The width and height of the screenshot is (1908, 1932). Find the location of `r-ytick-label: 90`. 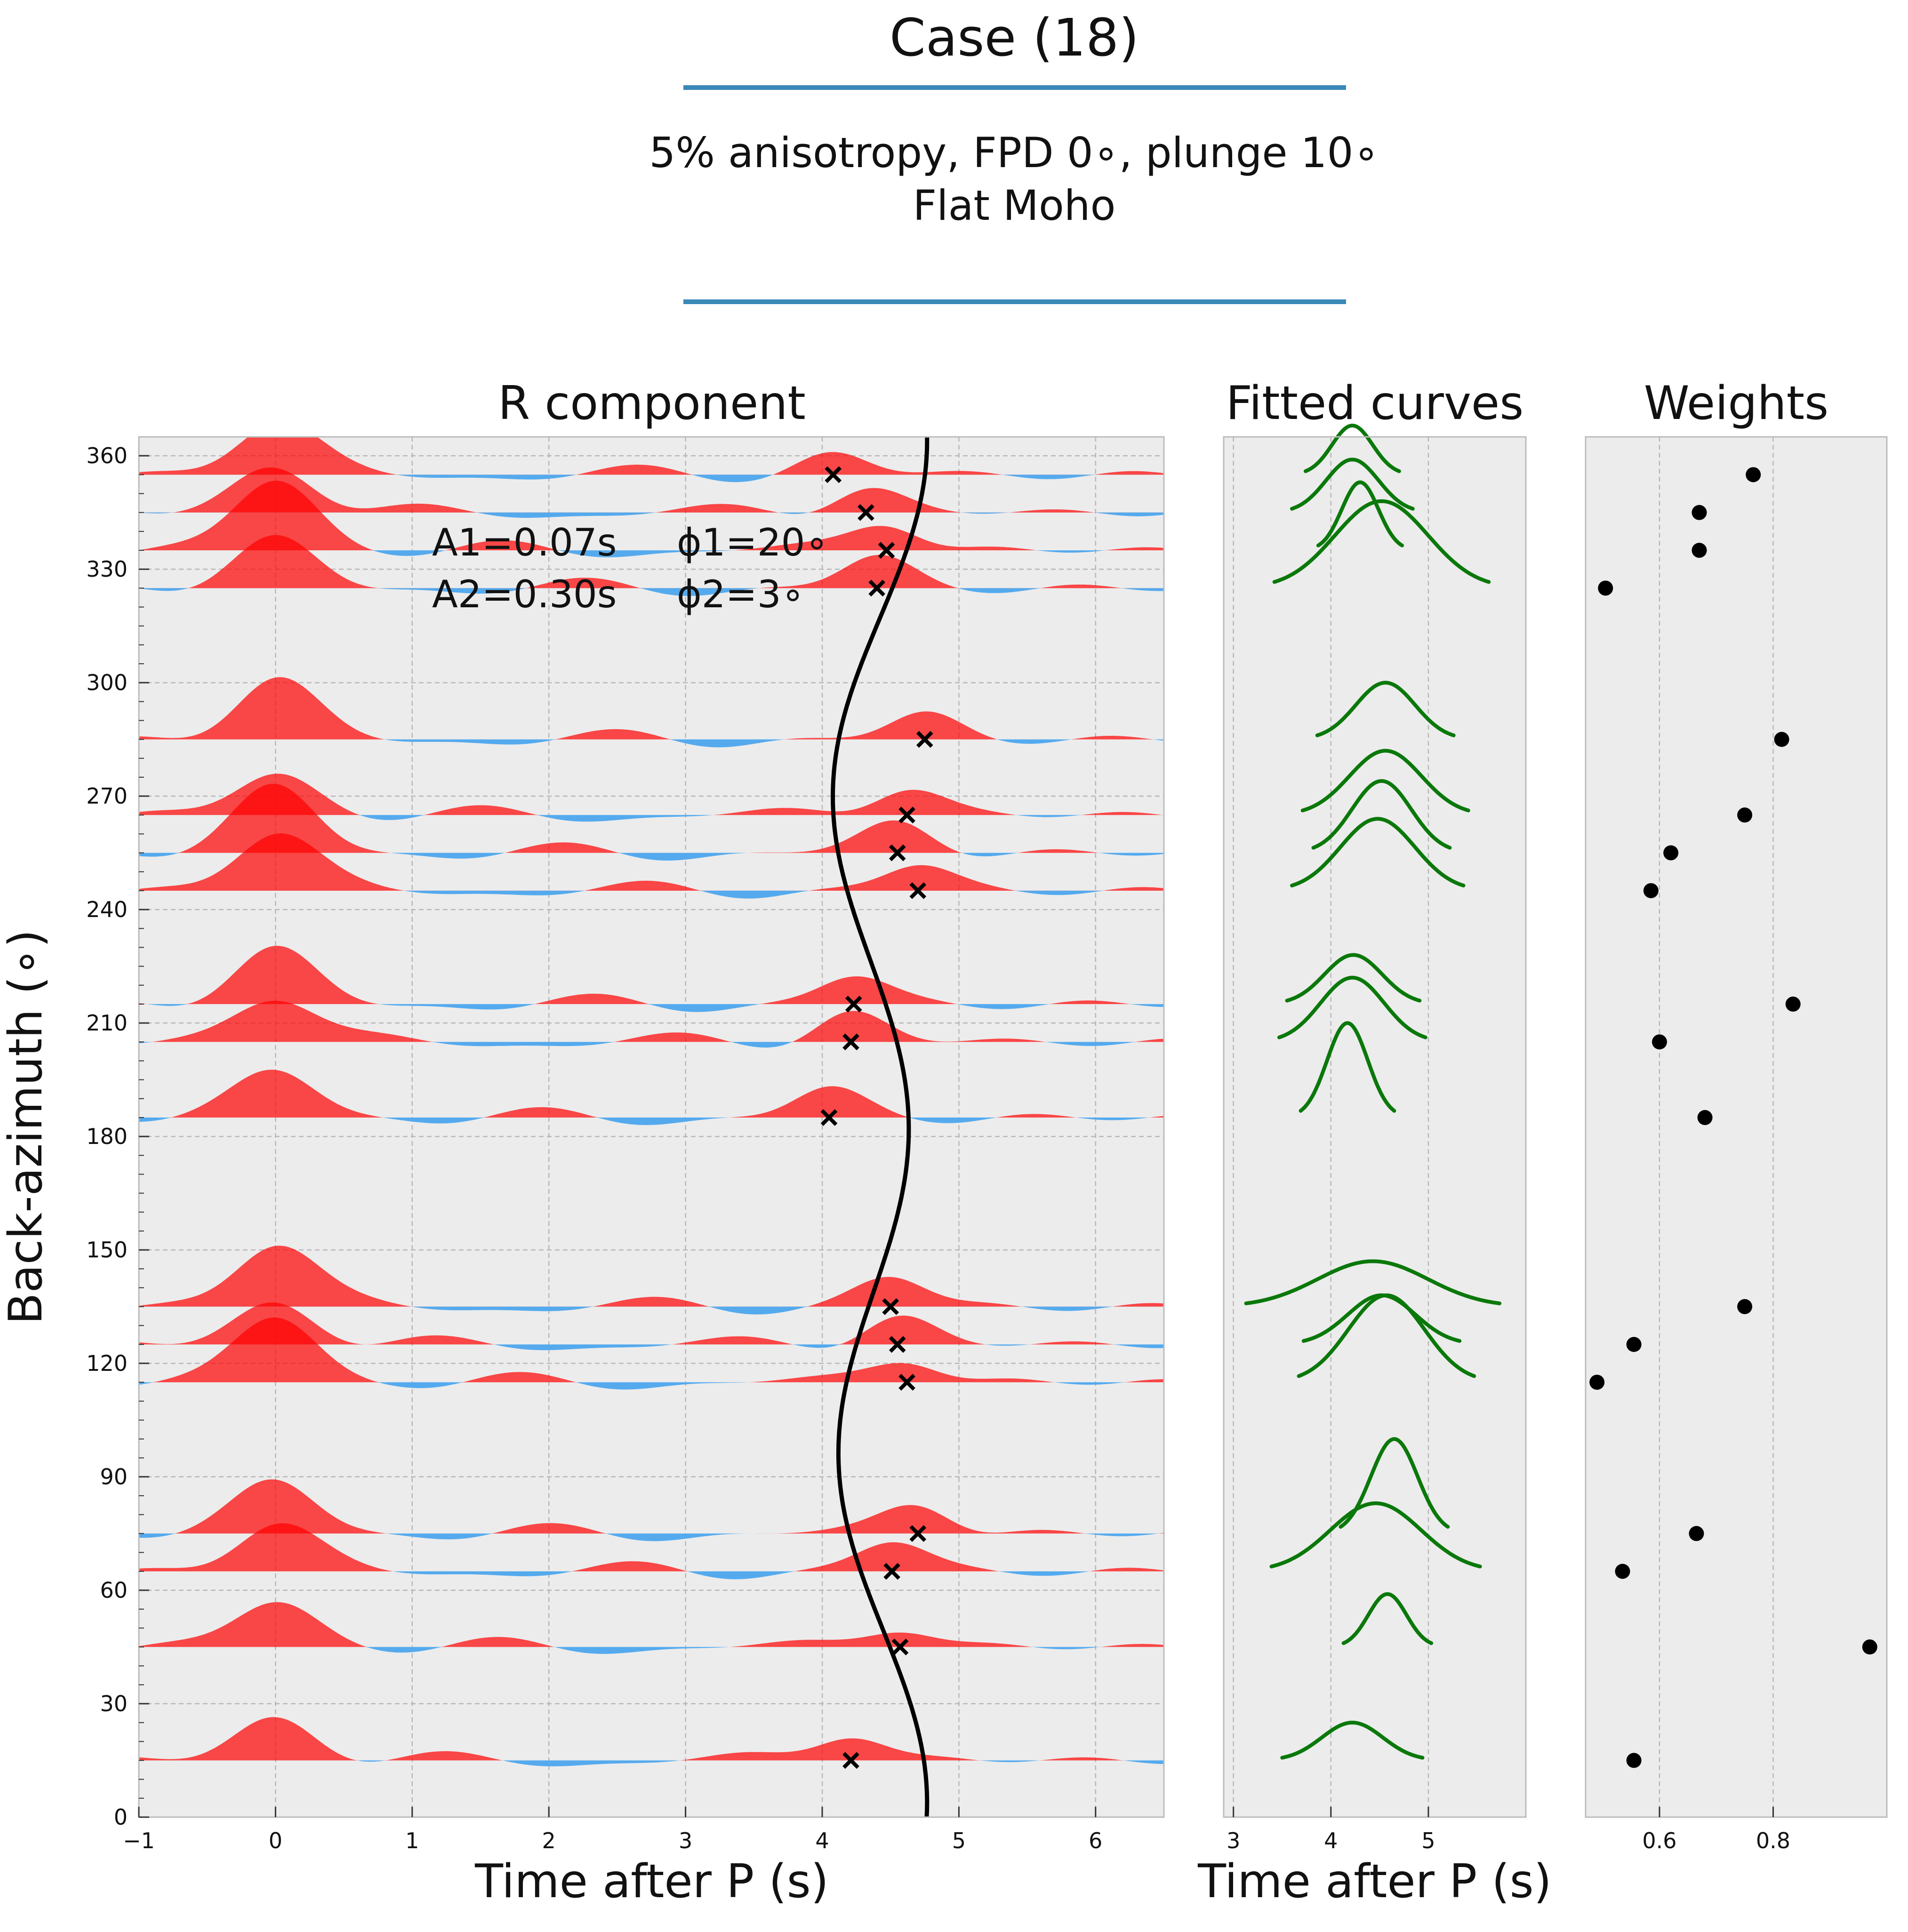

r-ytick-label: 90 is located at coordinates (114, 1476).